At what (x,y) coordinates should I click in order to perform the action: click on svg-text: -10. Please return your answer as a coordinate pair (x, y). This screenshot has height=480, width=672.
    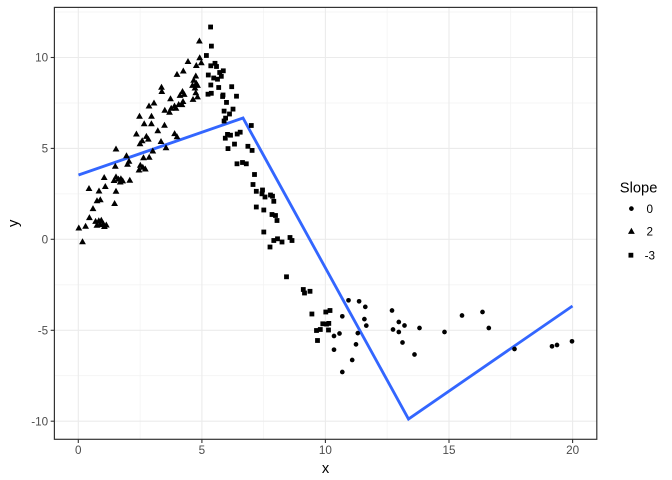
    Looking at the image, I should click on (39, 421).